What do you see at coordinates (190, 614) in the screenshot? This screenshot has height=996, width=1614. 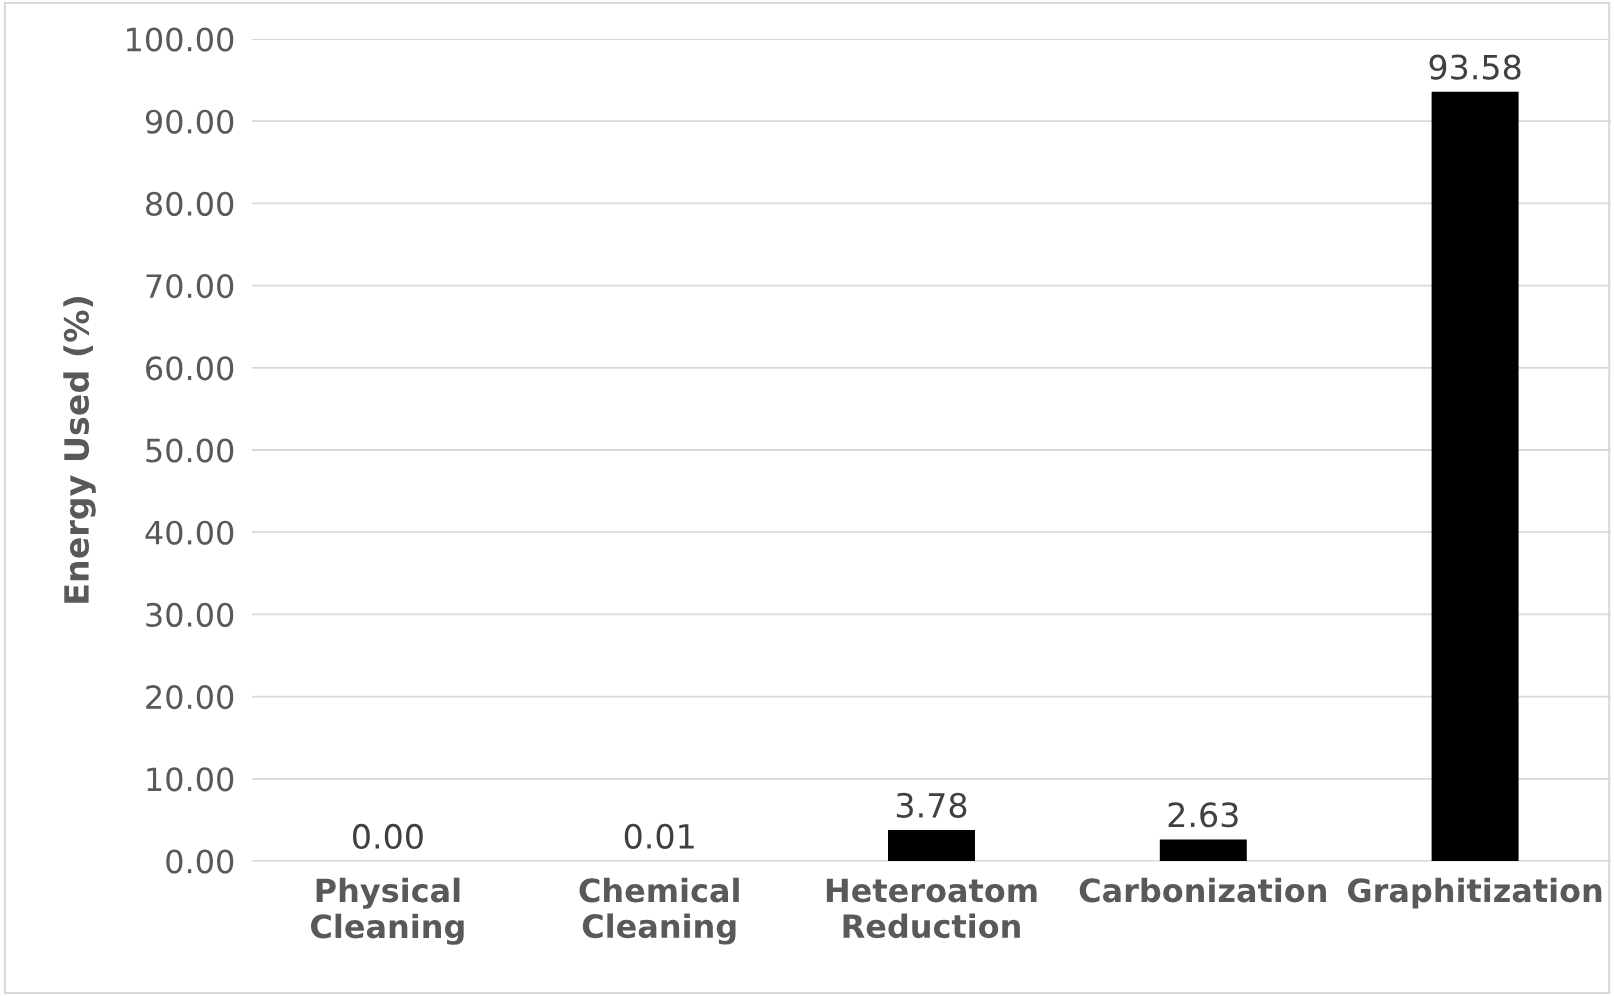 I see `y-tick-label: 30.00` at bounding box center [190, 614].